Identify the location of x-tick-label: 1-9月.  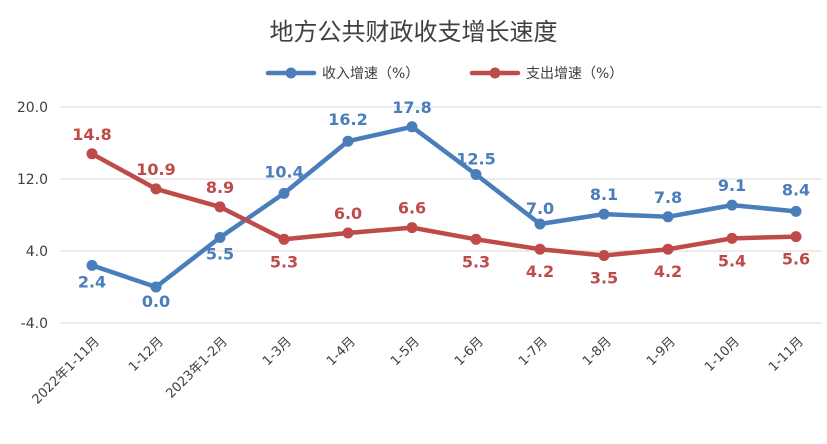
(661, 351).